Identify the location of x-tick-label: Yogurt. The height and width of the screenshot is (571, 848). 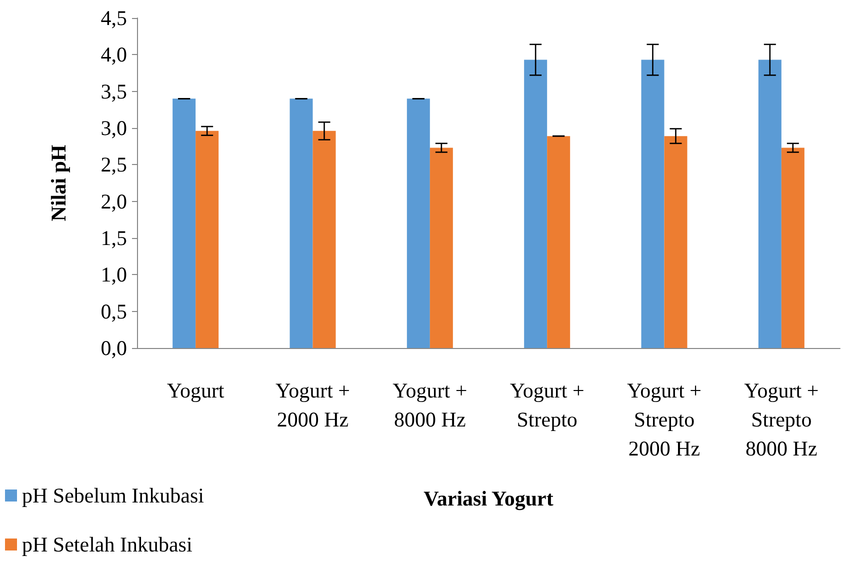
(195, 390).